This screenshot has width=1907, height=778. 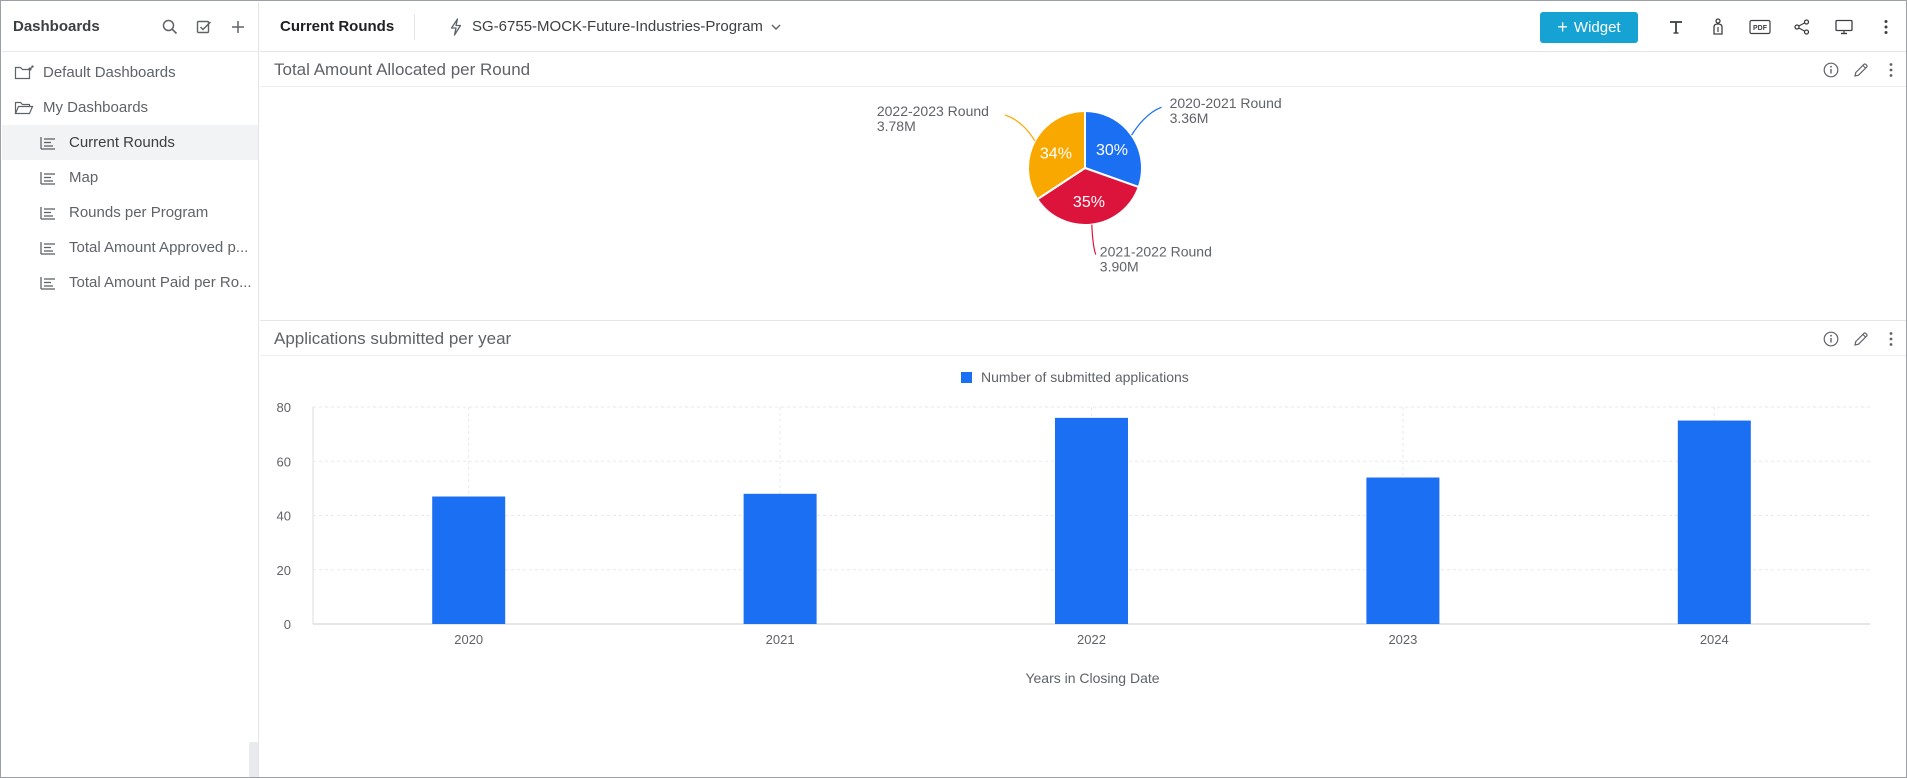 I want to click on bar-2023, so click(x=1403, y=550).